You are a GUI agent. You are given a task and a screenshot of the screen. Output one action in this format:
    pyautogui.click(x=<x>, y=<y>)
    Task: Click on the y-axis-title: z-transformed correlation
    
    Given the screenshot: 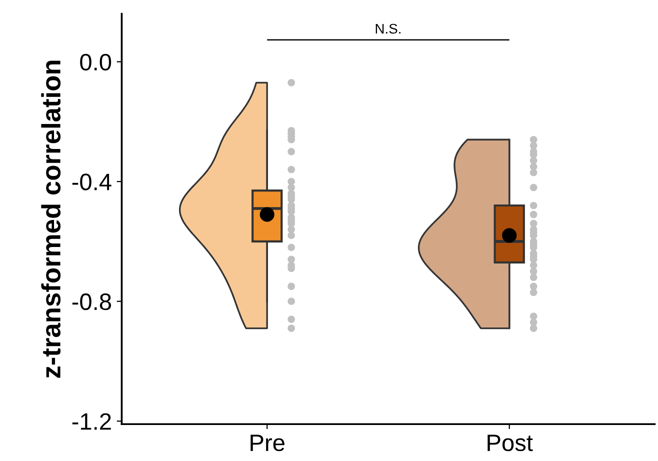 What is the action you would take?
    pyautogui.click(x=51, y=219)
    